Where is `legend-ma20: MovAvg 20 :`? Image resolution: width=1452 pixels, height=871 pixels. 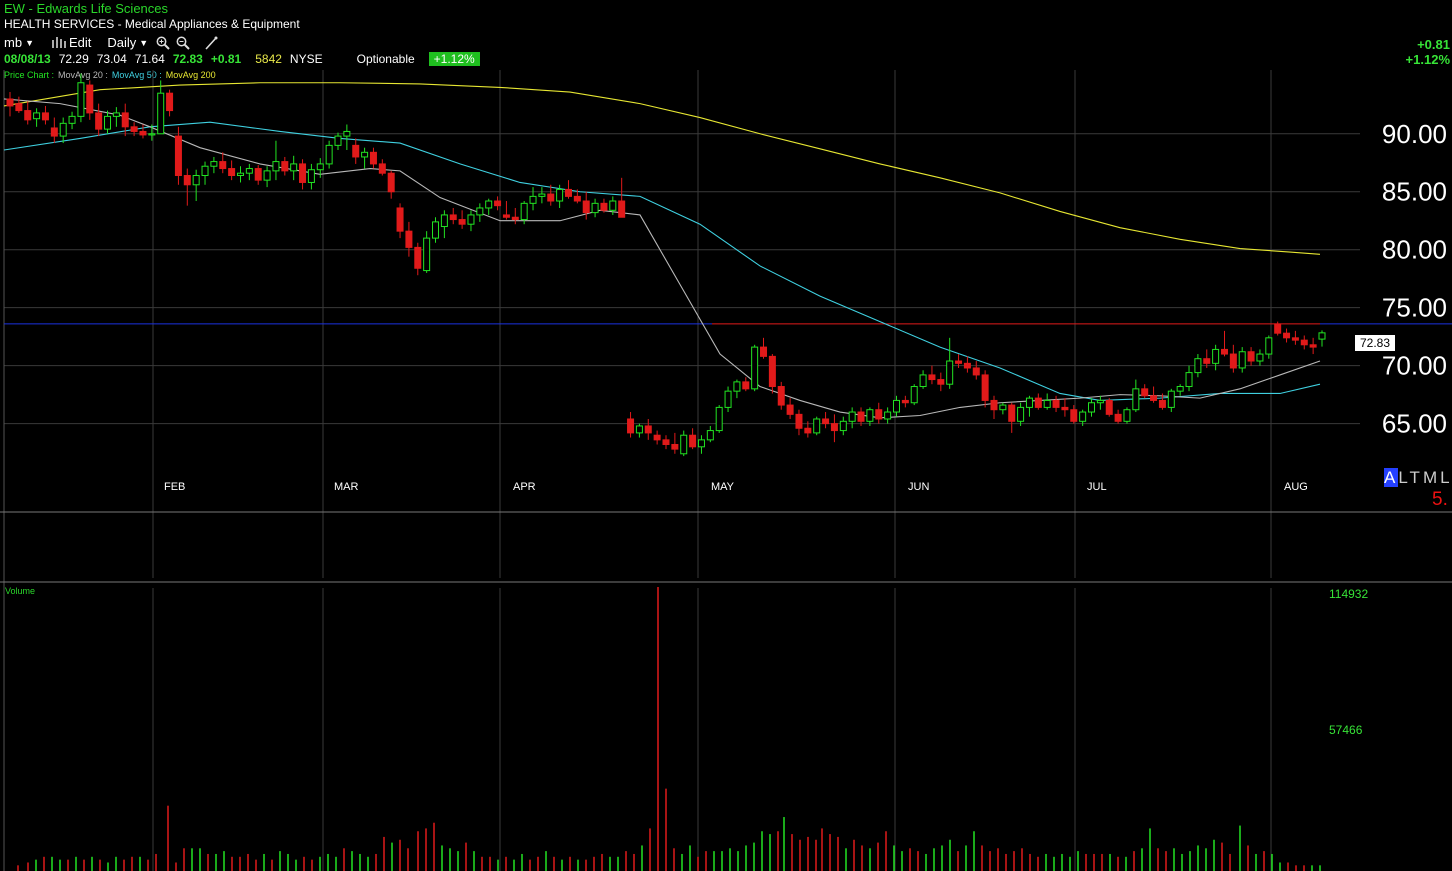
legend-ma20: MovAvg 20 : is located at coordinates (83, 75).